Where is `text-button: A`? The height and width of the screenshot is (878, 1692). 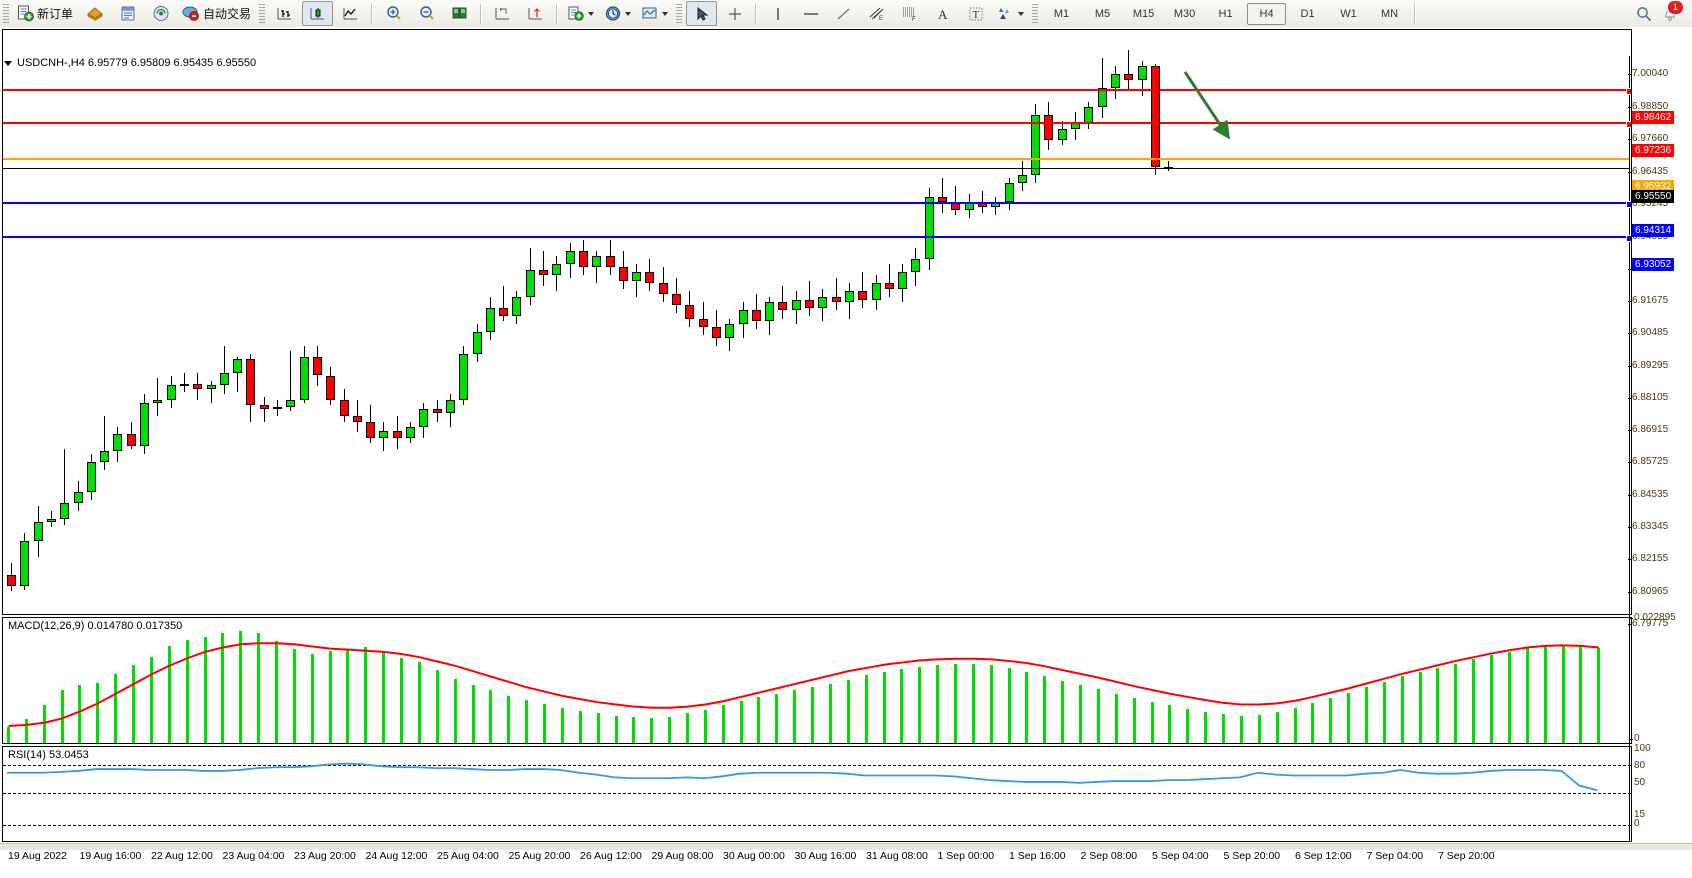
text-button: A is located at coordinates (942, 13).